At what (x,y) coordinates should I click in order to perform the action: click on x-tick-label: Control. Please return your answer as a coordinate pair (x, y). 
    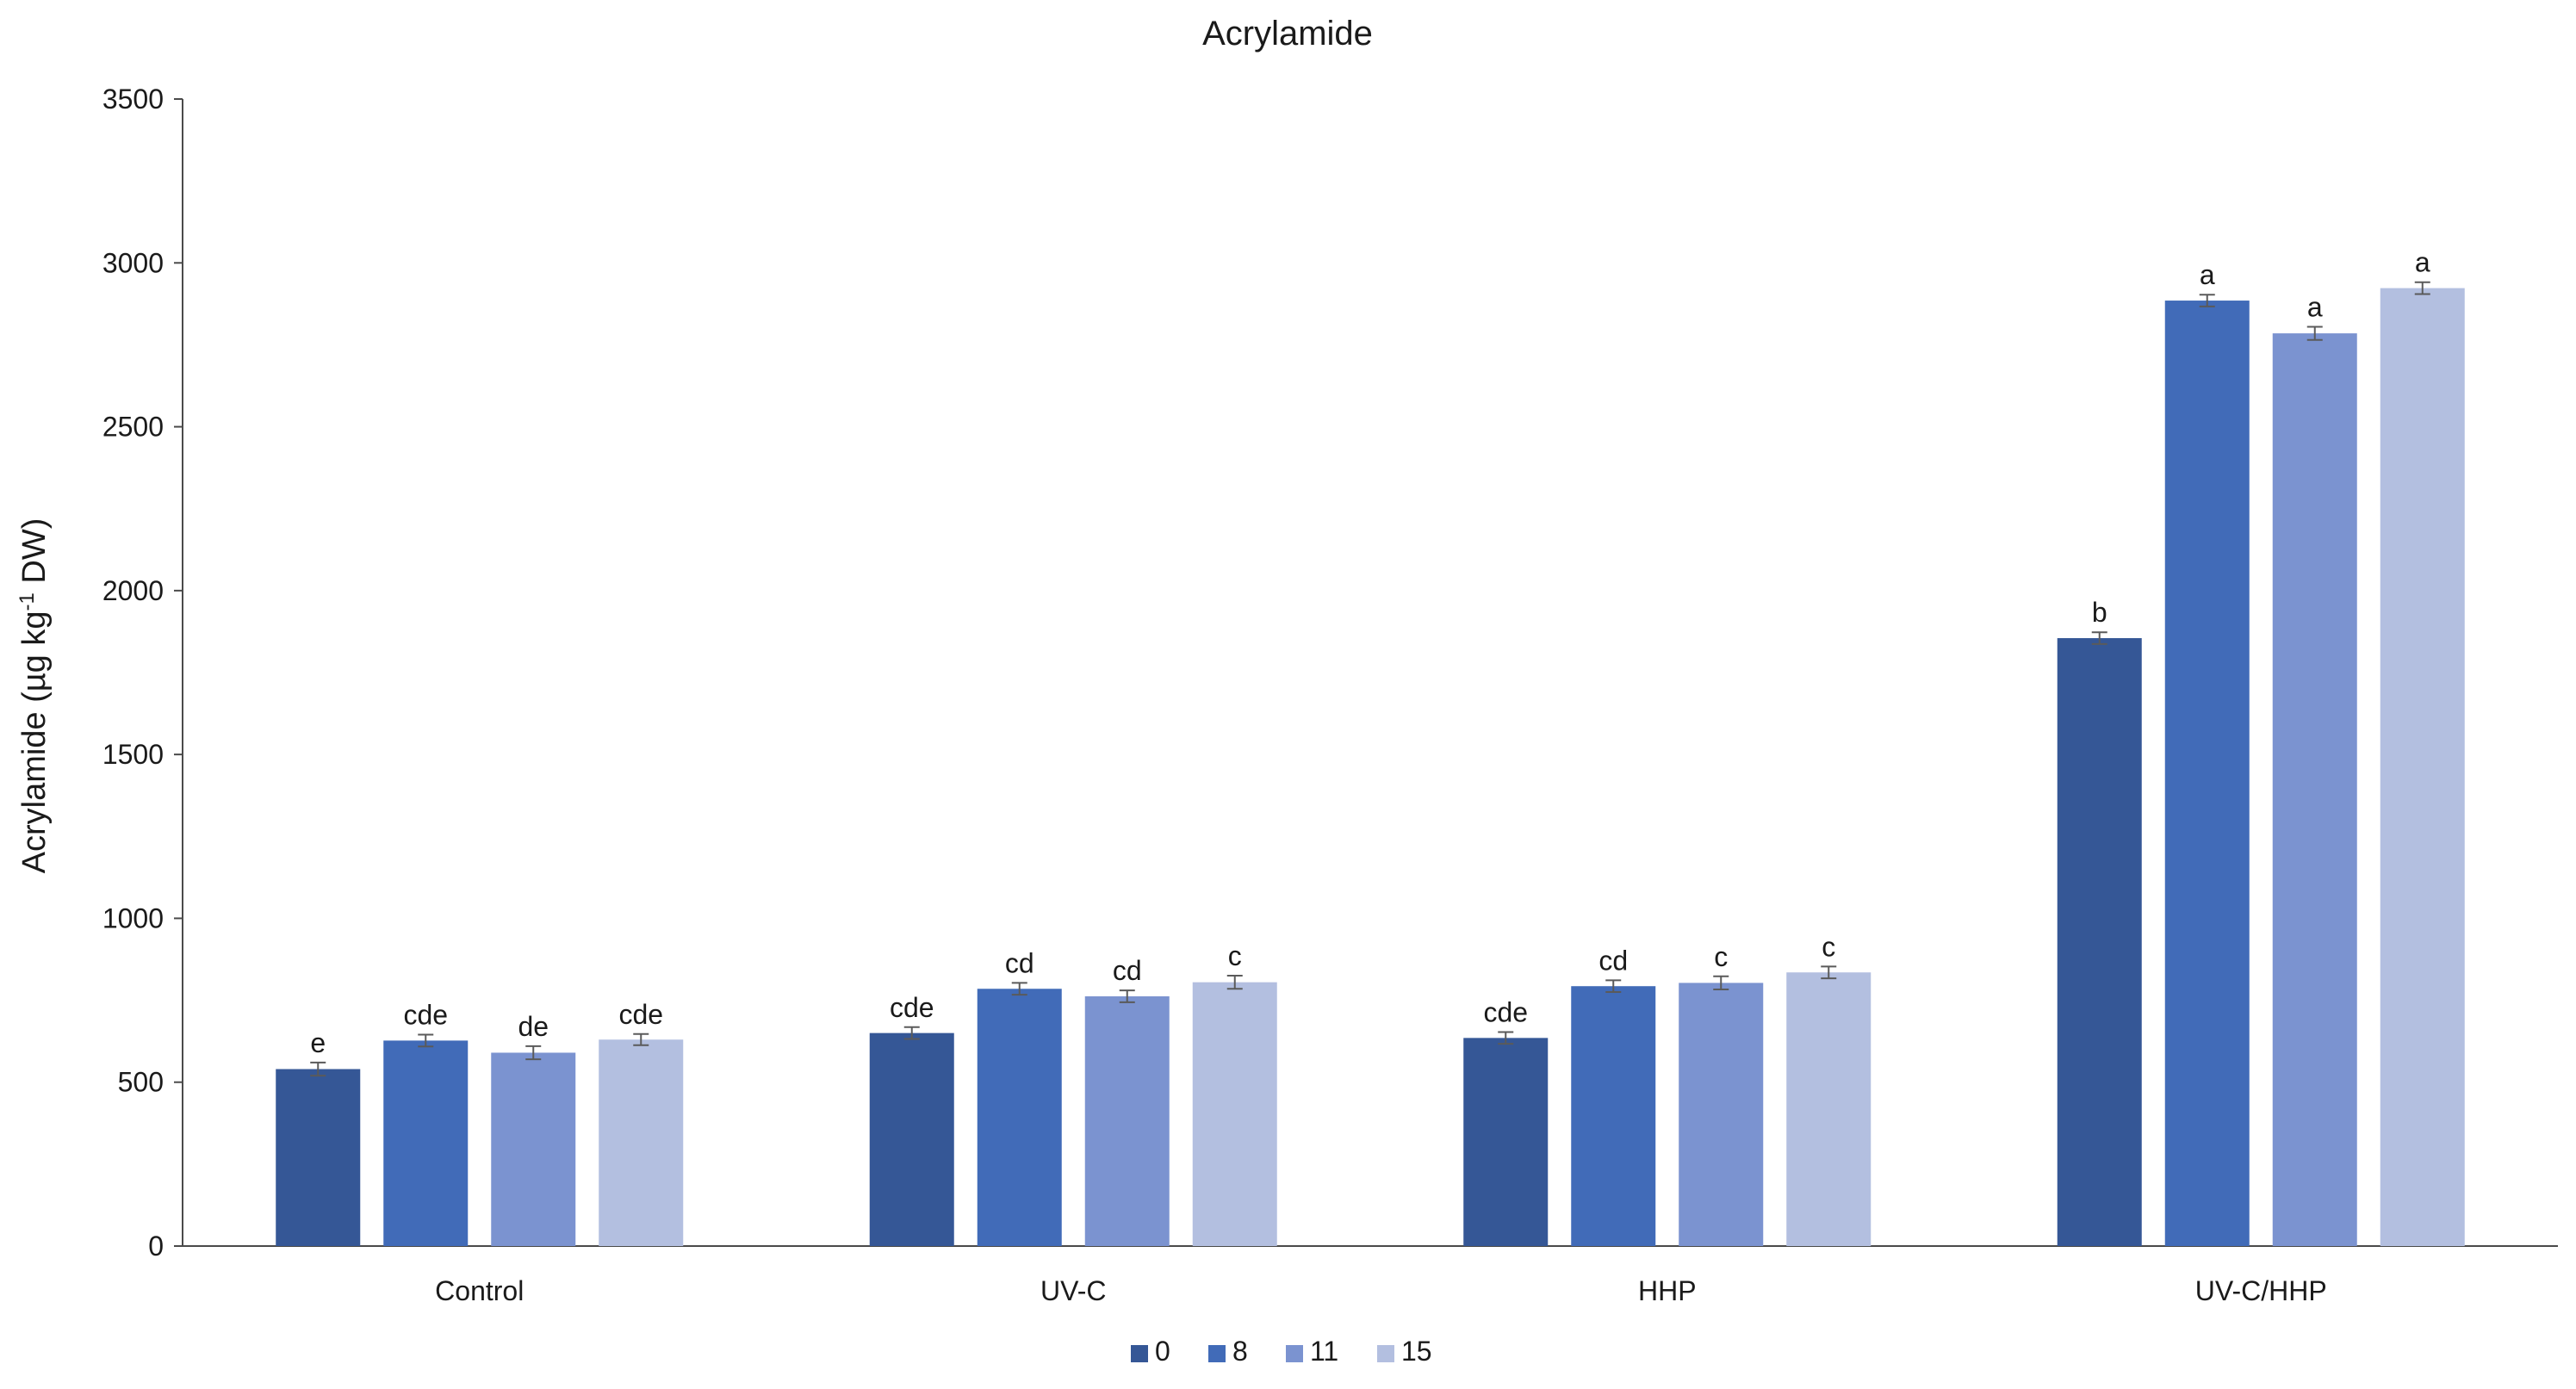
    Looking at the image, I should click on (480, 1290).